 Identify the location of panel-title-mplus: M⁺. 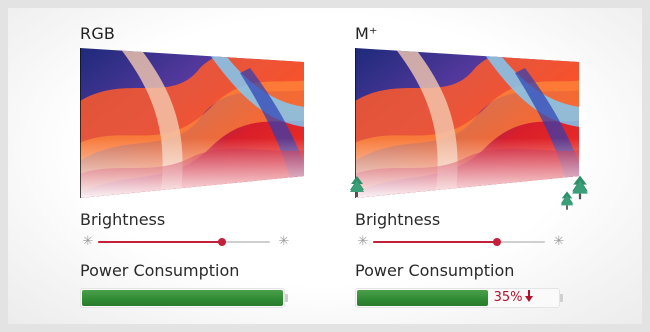
(366, 33).